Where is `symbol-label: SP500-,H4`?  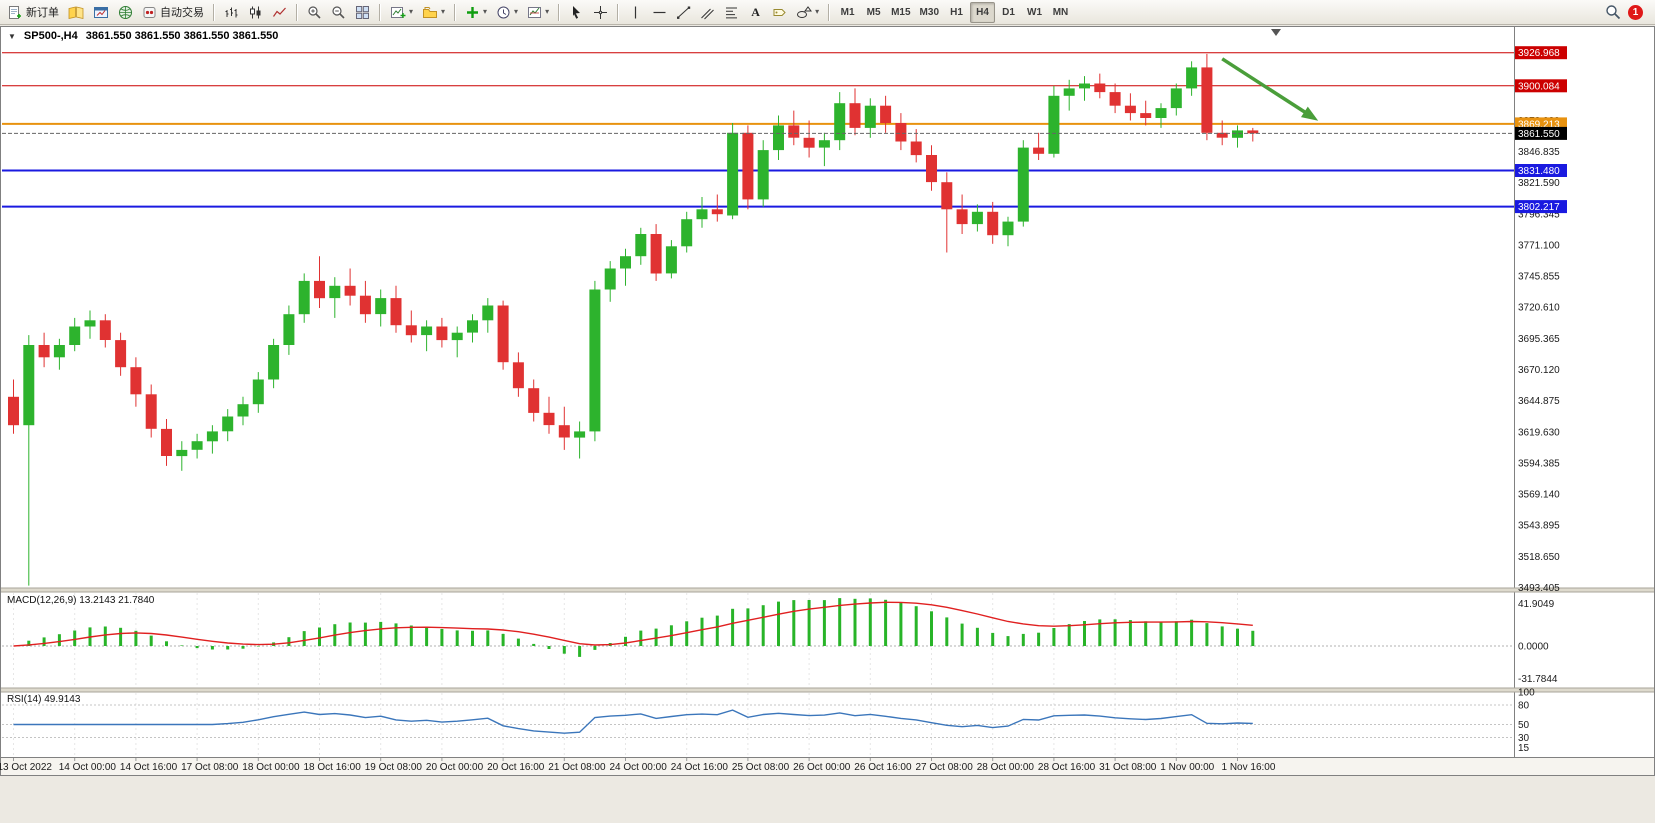 symbol-label: SP500-,H4 is located at coordinates (50, 36).